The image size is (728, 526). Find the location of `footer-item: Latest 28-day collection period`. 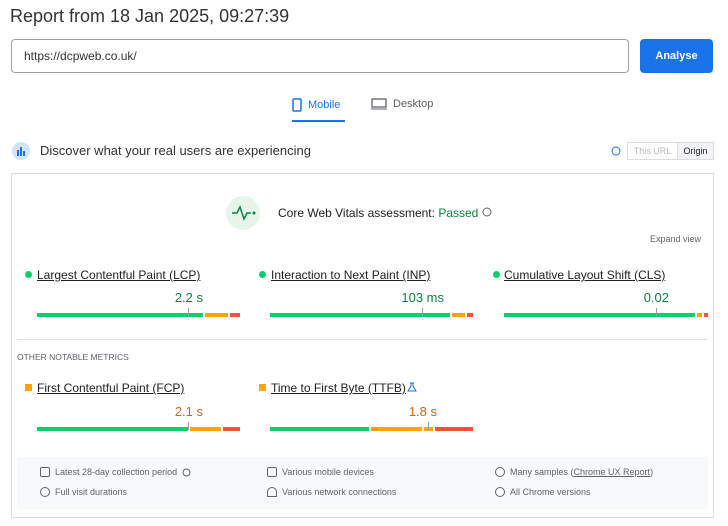

footer-item: Latest 28-day collection period is located at coordinates (115, 472).